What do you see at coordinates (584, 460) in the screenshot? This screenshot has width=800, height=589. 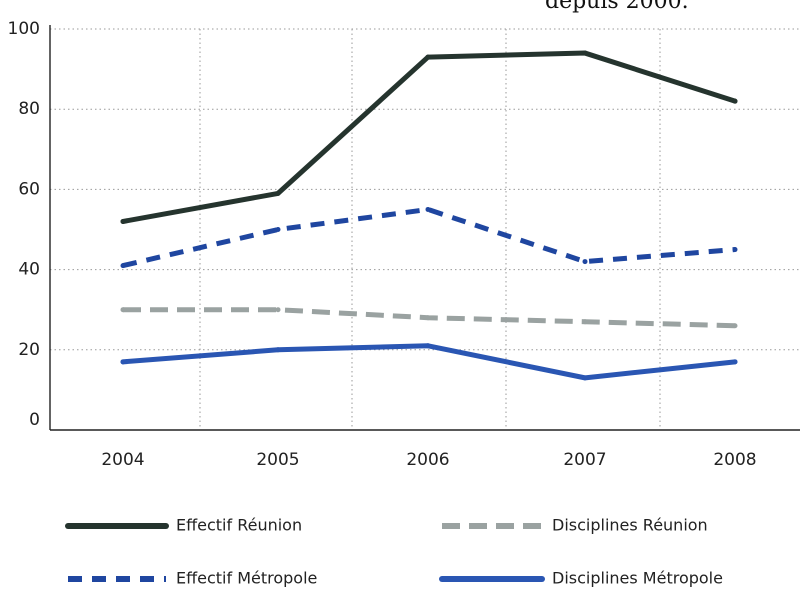 I see `x-tick-label: 2007` at bounding box center [584, 460].